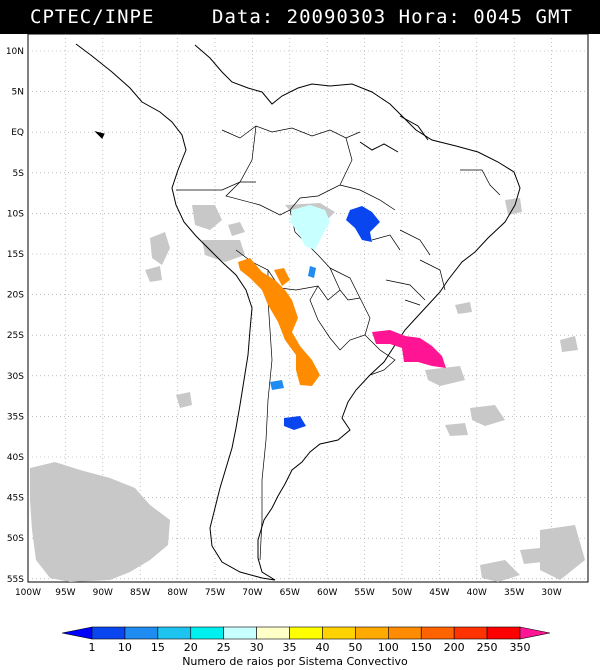 This screenshot has width=600, height=670. What do you see at coordinates (551, 593) in the screenshot?
I see `lon-label: 30W` at bounding box center [551, 593].